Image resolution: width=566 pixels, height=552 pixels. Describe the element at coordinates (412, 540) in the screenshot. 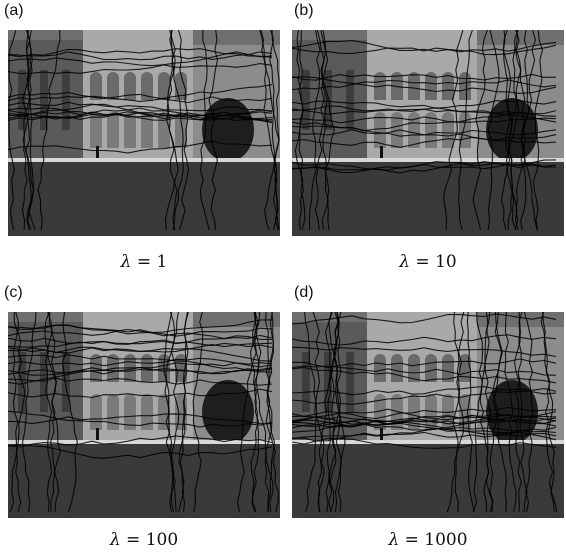

I see `caption-d-eq: =` at that location.